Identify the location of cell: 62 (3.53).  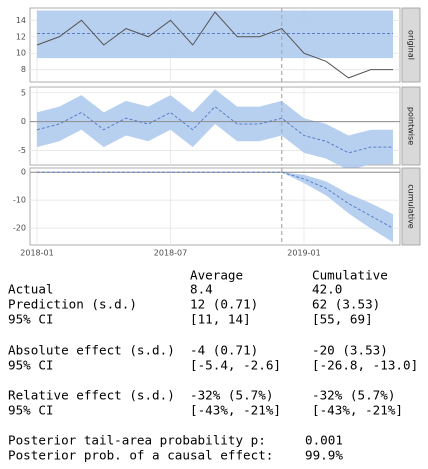
(346, 304).